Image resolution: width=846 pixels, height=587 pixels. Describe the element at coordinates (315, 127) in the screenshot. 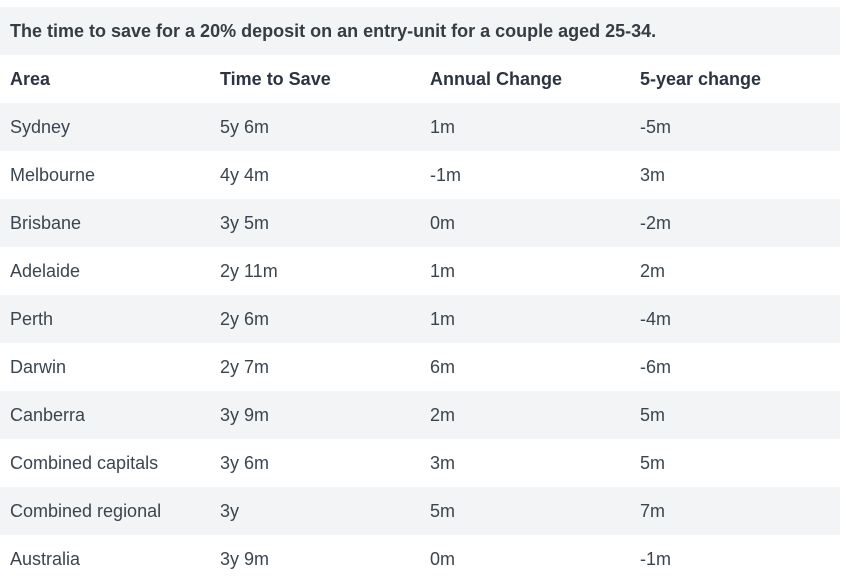

I see `cell-time-to-save: 5y 6m` at that location.